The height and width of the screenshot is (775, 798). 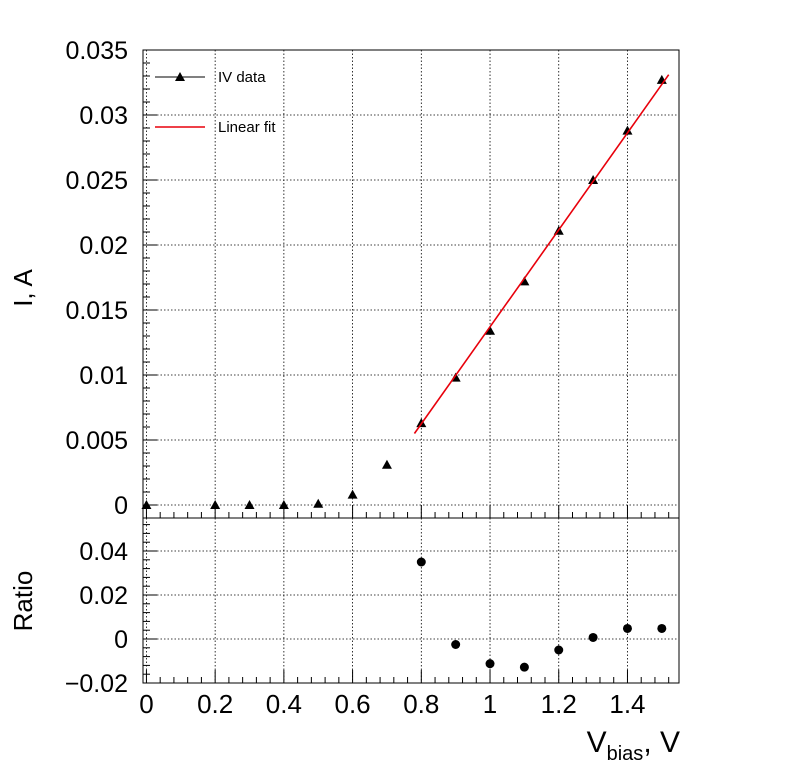 What do you see at coordinates (421, 704) in the screenshot?
I see `x-tick-label: 0.8` at bounding box center [421, 704].